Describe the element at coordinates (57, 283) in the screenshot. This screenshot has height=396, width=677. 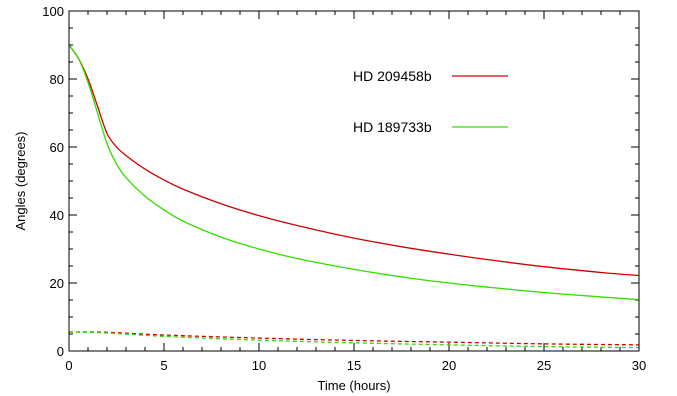
I see `y-tick-label: 20` at that location.